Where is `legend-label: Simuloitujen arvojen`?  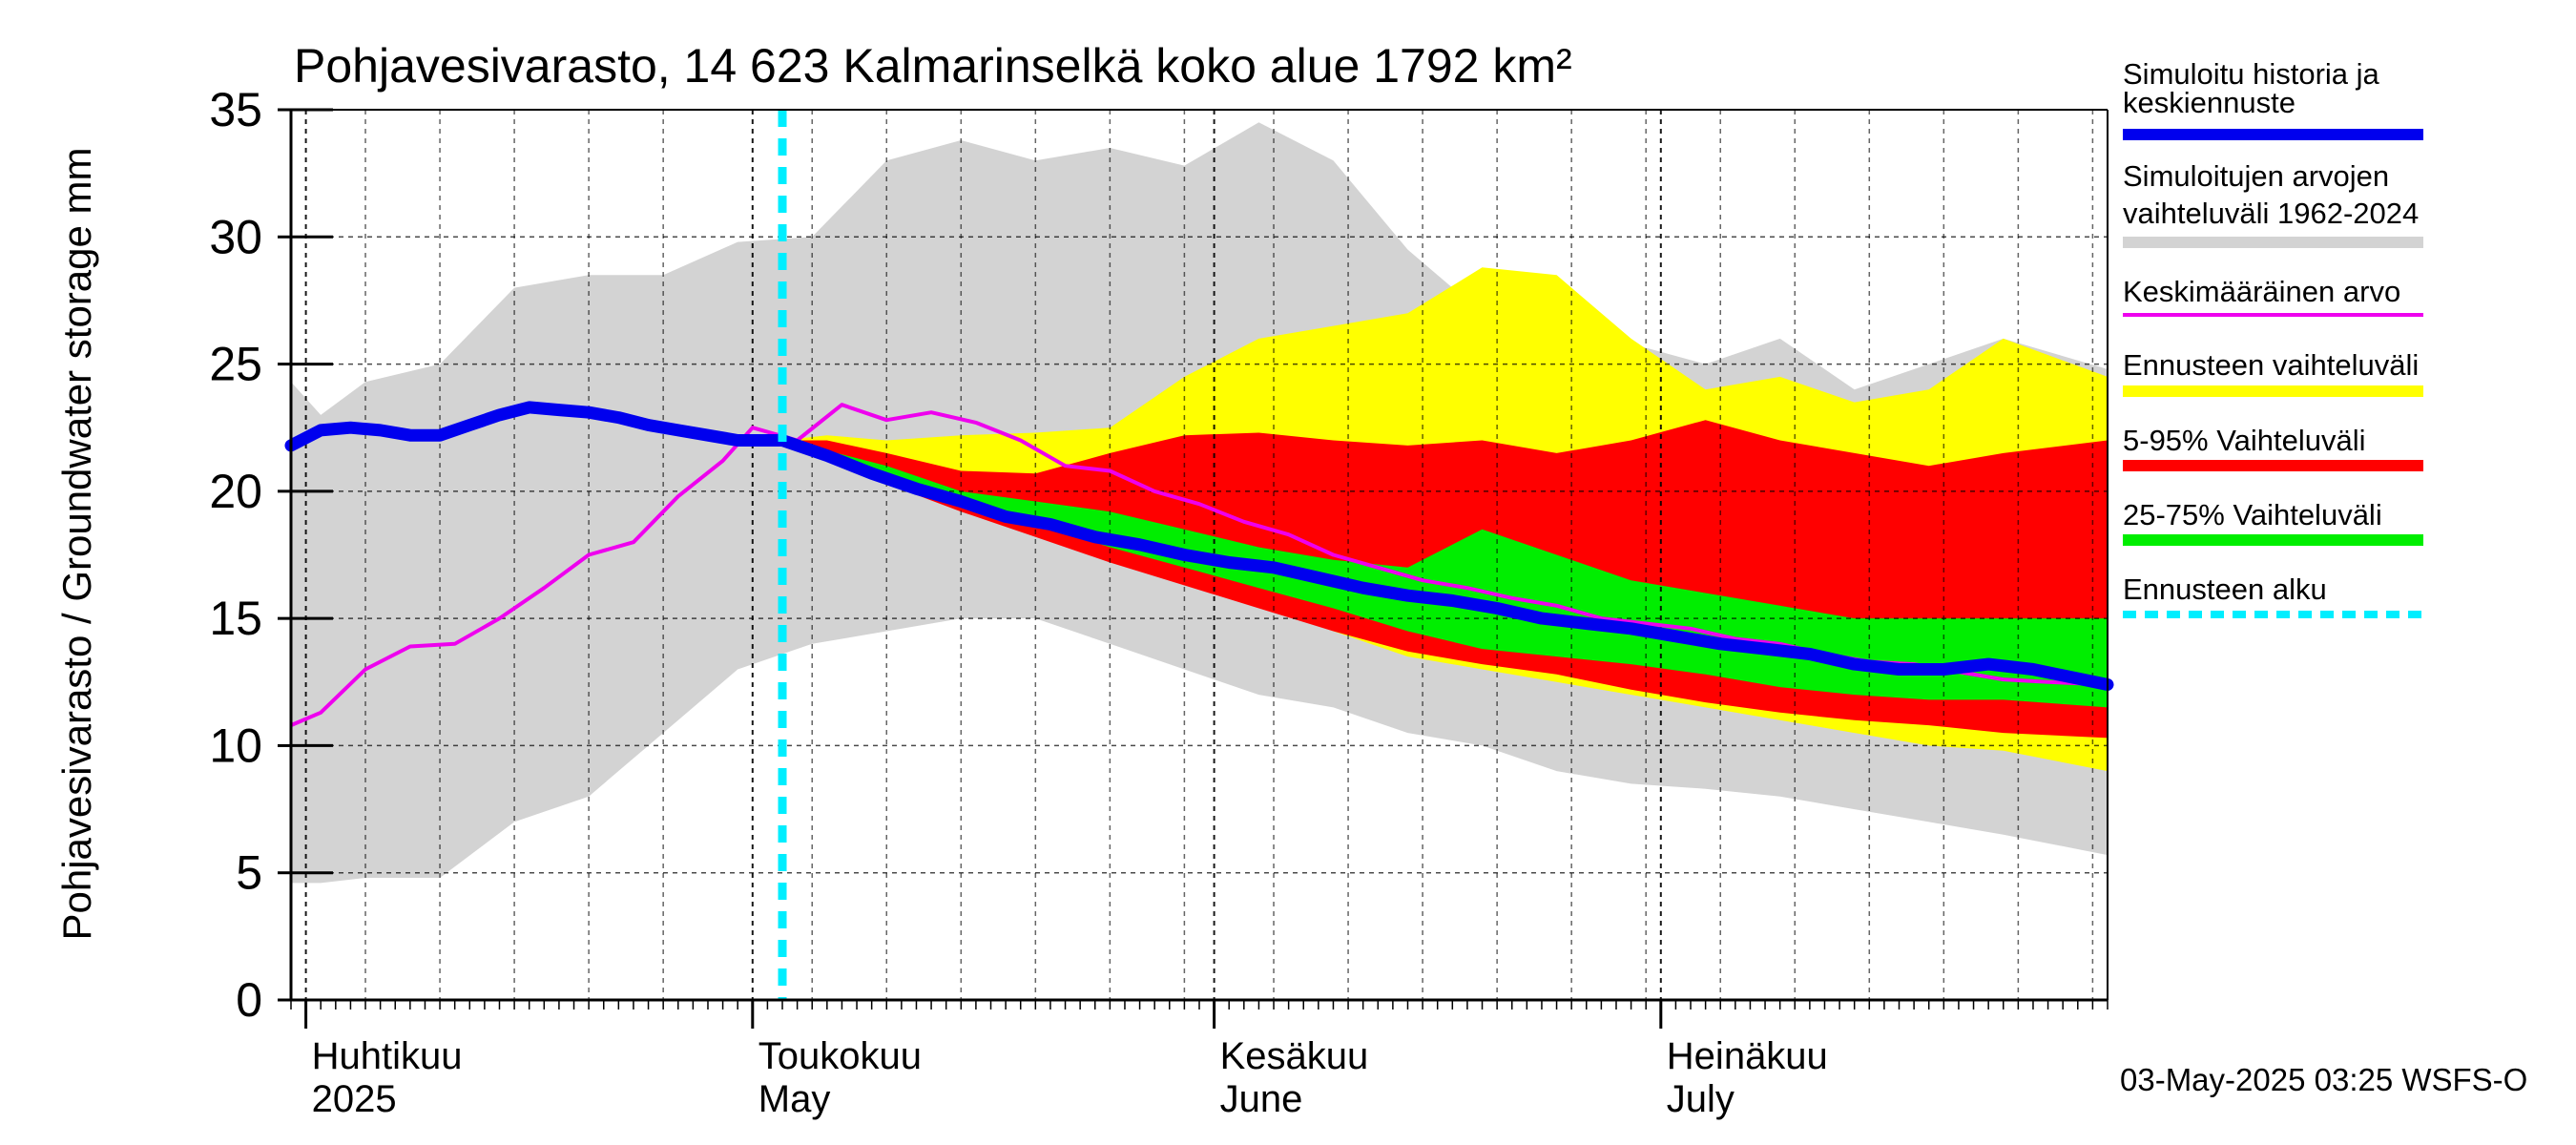
legend-label: Simuloitujen arvojen is located at coordinates (2256, 176).